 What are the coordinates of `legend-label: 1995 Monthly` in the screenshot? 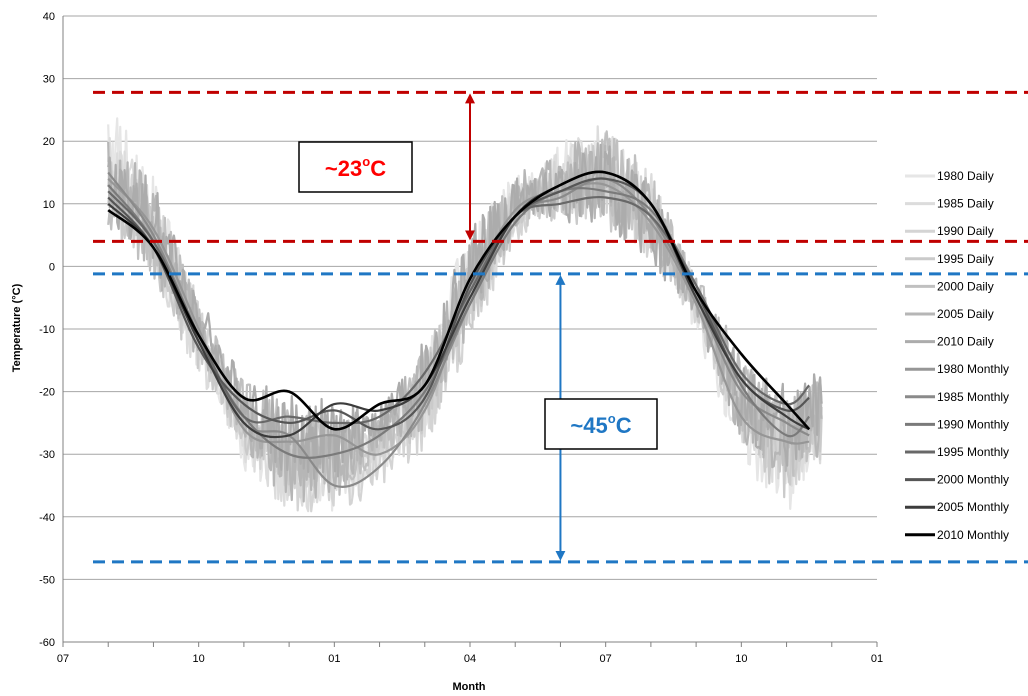 It's located at (973, 452).